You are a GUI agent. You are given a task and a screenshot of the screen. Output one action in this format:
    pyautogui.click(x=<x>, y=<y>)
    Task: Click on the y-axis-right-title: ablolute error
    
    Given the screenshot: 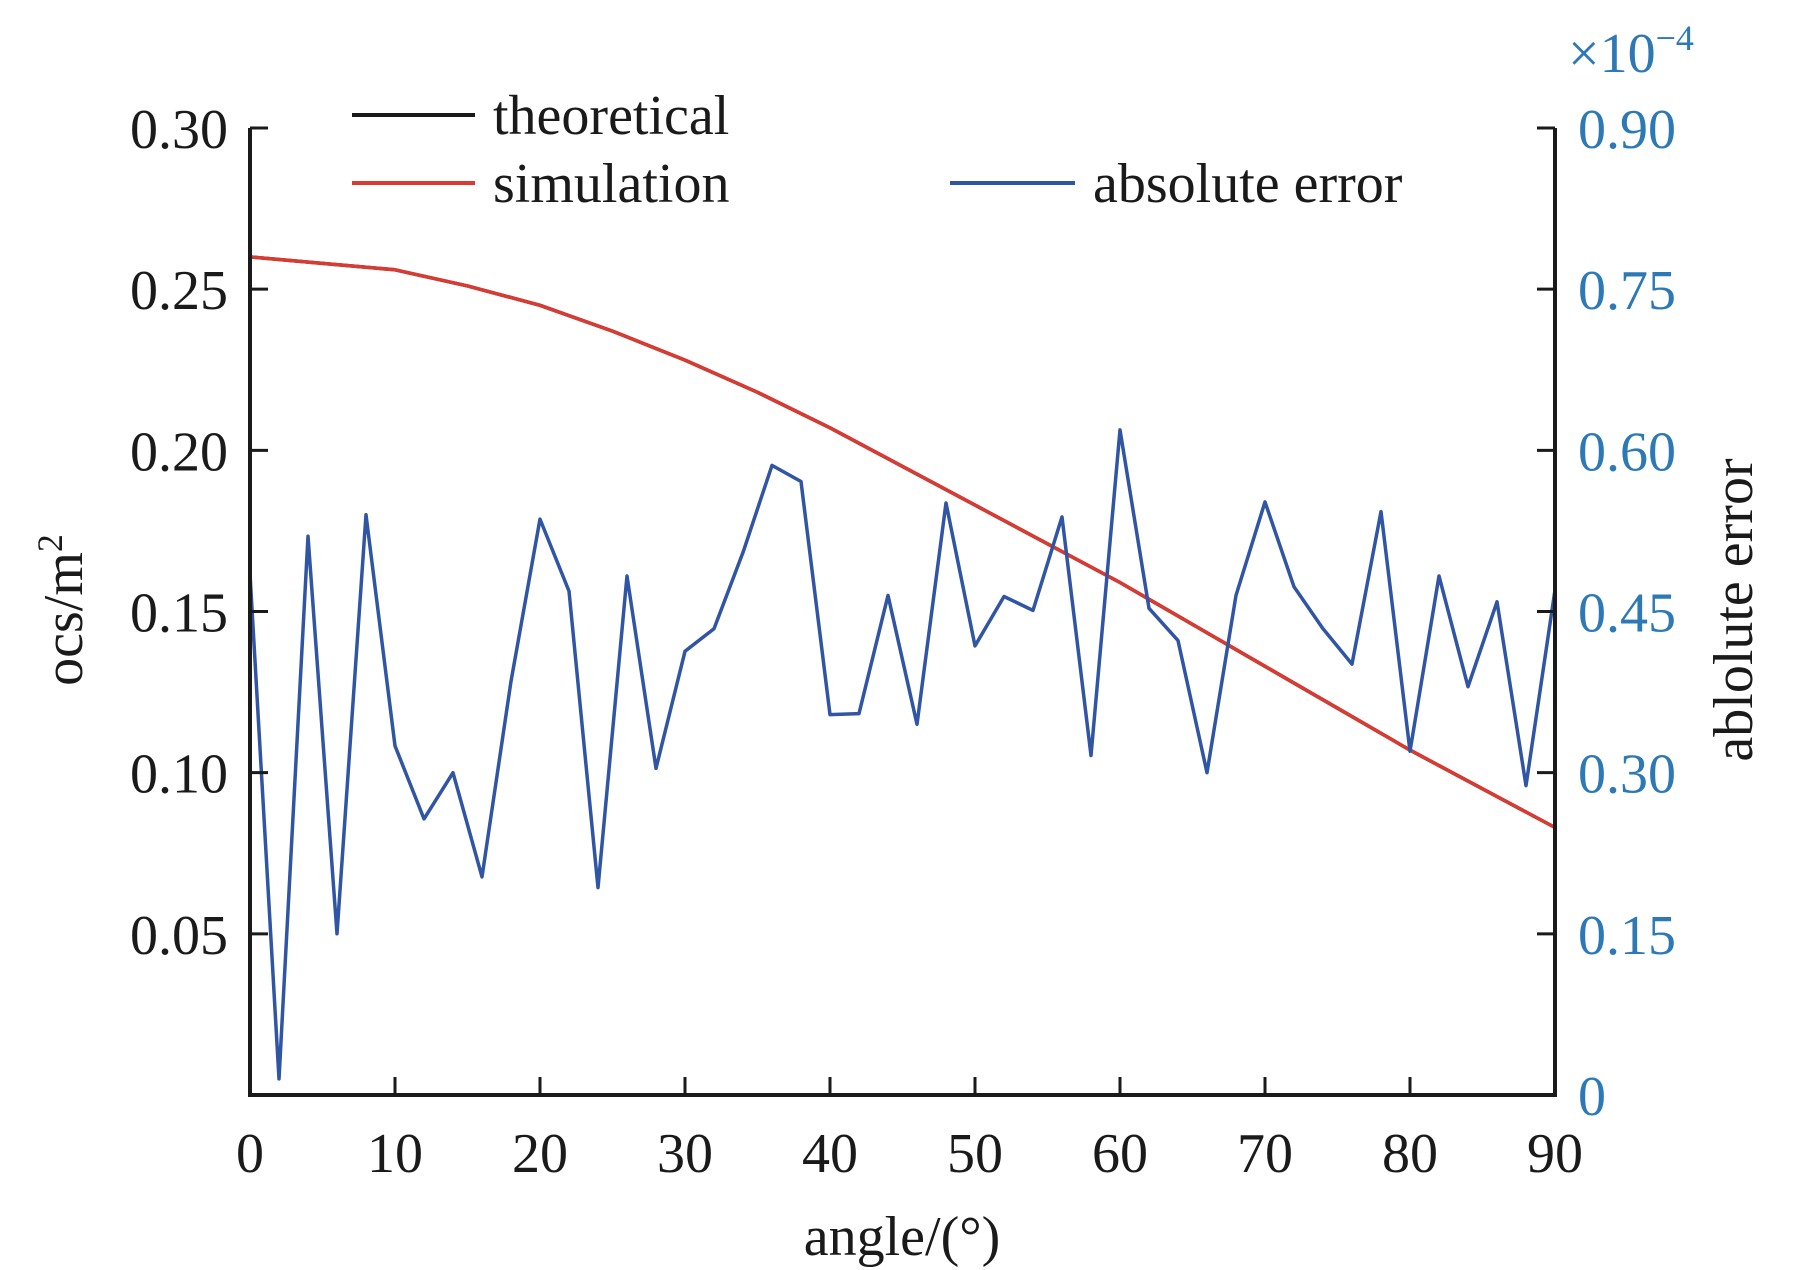 What is the action you would take?
    pyautogui.click(x=1734, y=610)
    